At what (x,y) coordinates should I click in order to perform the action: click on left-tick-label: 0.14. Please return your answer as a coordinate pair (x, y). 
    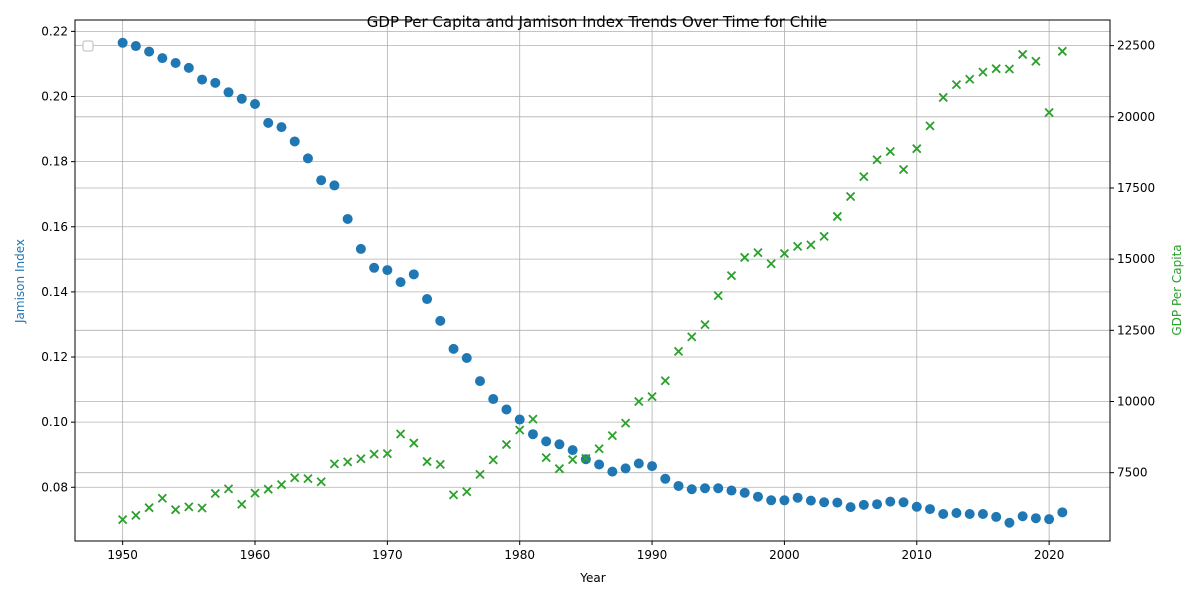
    Looking at the image, I should click on (54, 292).